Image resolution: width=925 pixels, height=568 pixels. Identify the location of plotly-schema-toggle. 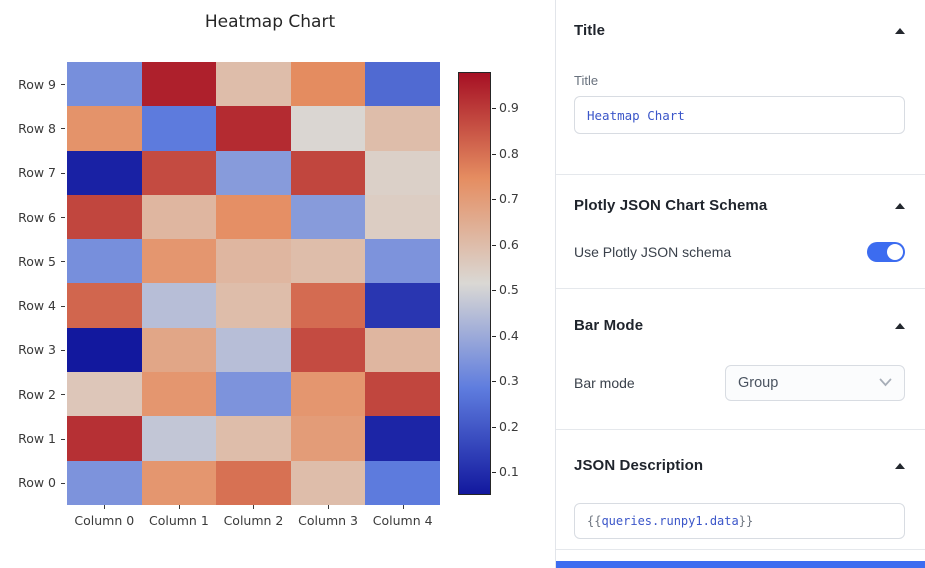
(886, 252).